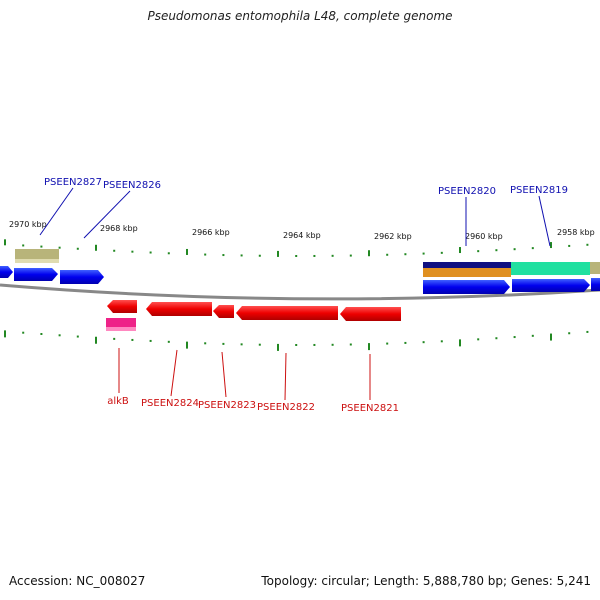 This screenshot has height=600, width=600. What do you see at coordinates (393, 236) in the screenshot?
I see `tick-label-2962: 2962 kbp` at bounding box center [393, 236].